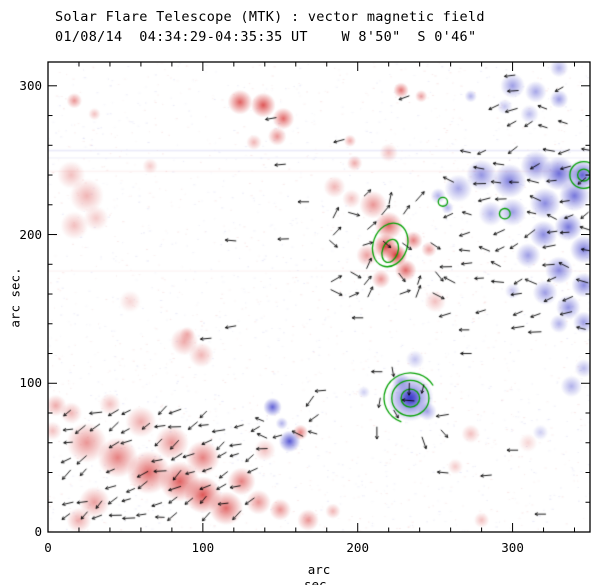 This screenshot has height=585, width=612. What do you see at coordinates (319, 573) in the screenshot?
I see `x-axis-label: arc sec.` at bounding box center [319, 573].